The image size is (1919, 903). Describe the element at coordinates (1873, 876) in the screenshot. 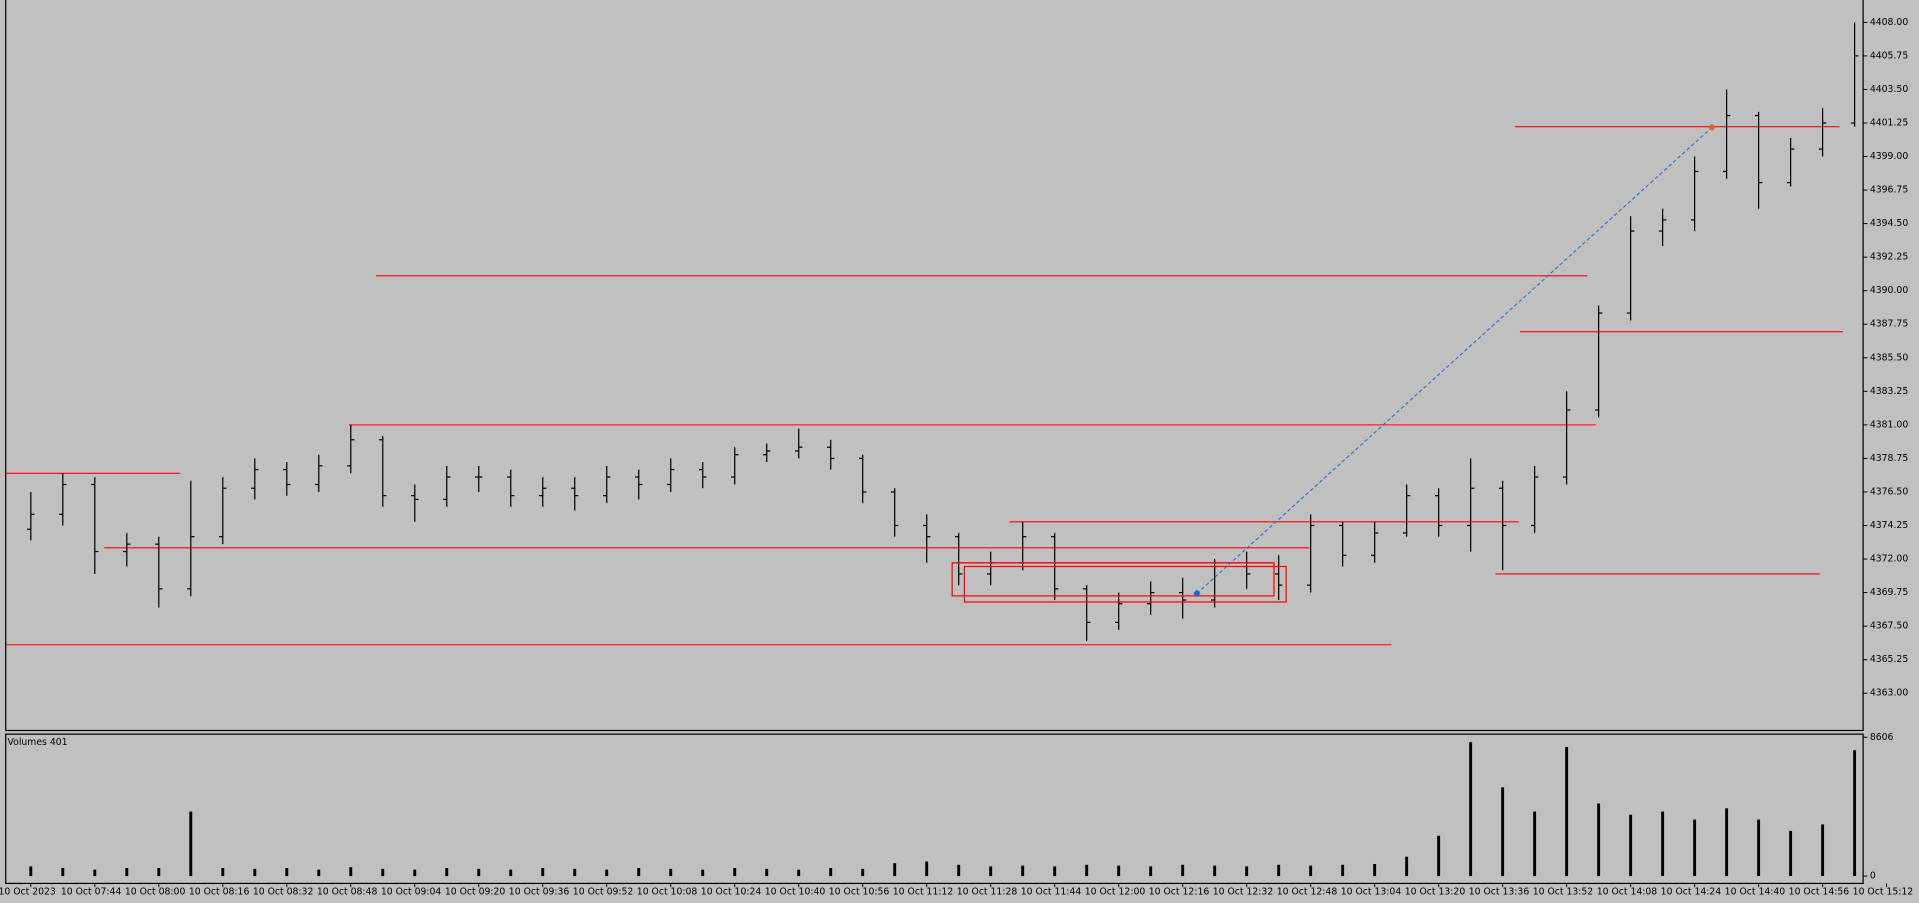

I see `y-tick-label: 0` at that location.